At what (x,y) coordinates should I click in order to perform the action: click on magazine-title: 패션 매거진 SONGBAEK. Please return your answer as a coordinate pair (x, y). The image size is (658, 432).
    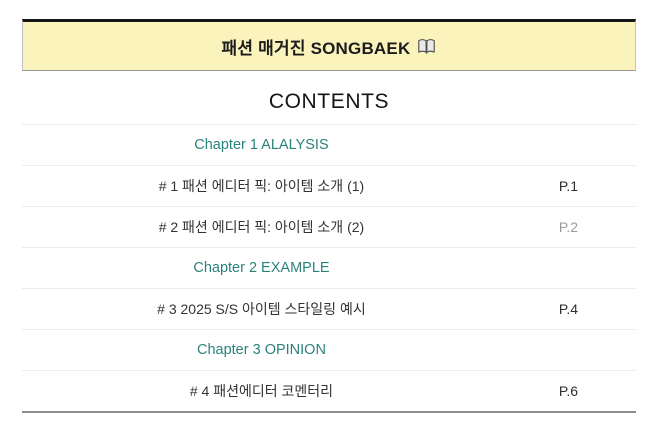
    Looking at the image, I should click on (316, 48).